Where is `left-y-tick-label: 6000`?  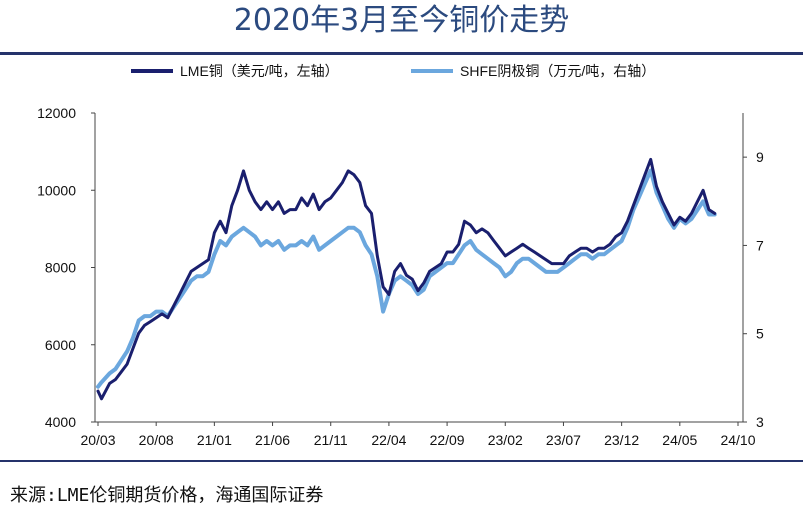
left-y-tick-label: 6000 is located at coordinates (60, 345).